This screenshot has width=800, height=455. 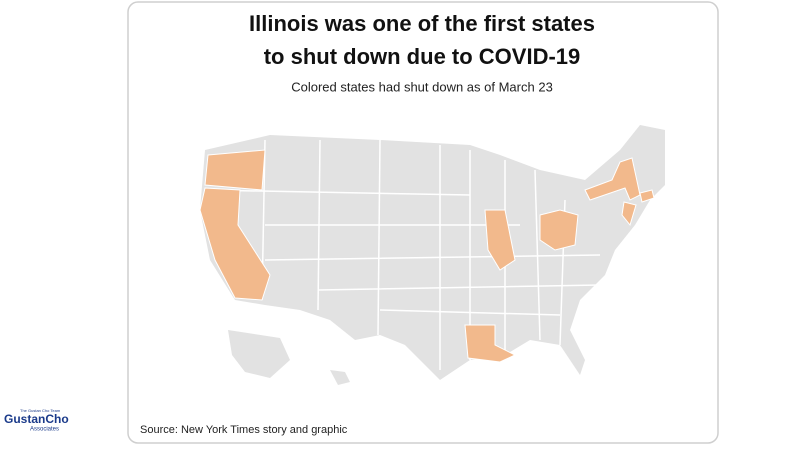 What do you see at coordinates (422, 56) in the screenshot?
I see `title: to shut down due to COVID-19` at bounding box center [422, 56].